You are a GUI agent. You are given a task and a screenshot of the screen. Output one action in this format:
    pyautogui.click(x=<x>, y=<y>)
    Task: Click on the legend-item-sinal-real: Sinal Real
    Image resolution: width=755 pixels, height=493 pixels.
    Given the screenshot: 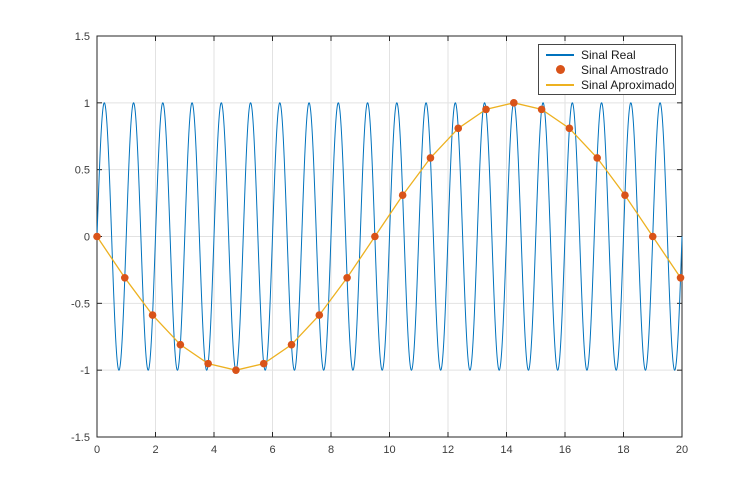 What is the action you would take?
    pyautogui.click(x=607, y=54)
    